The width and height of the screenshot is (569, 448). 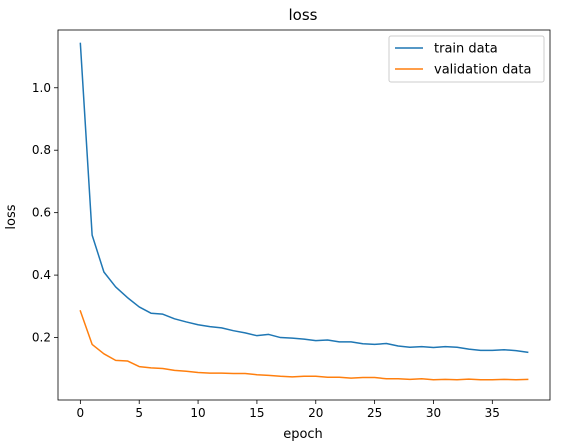 I want to click on x-tick-label: 30, so click(x=433, y=413).